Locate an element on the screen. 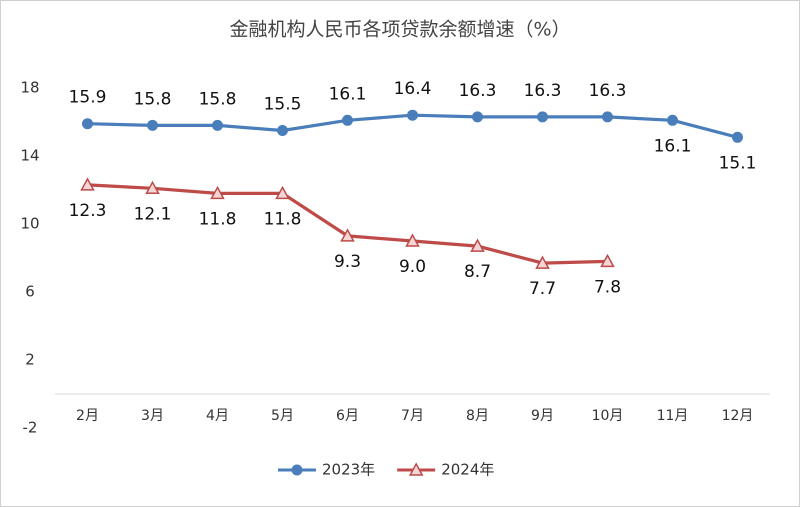 The image size is (800, 507). x-tick-label: 9月 is located at coordinates (542, 416).